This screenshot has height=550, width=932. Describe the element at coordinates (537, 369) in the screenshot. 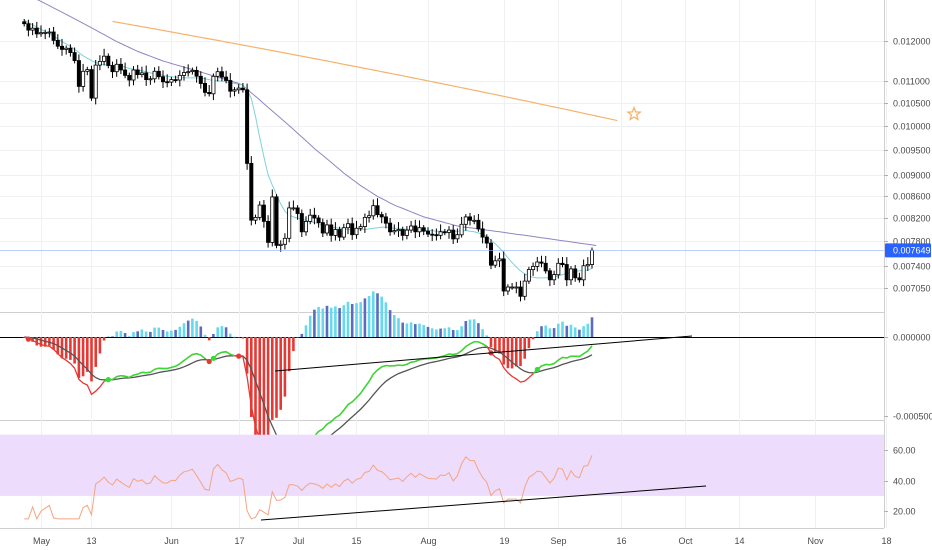

I see `macd-cross-dot` at that location.